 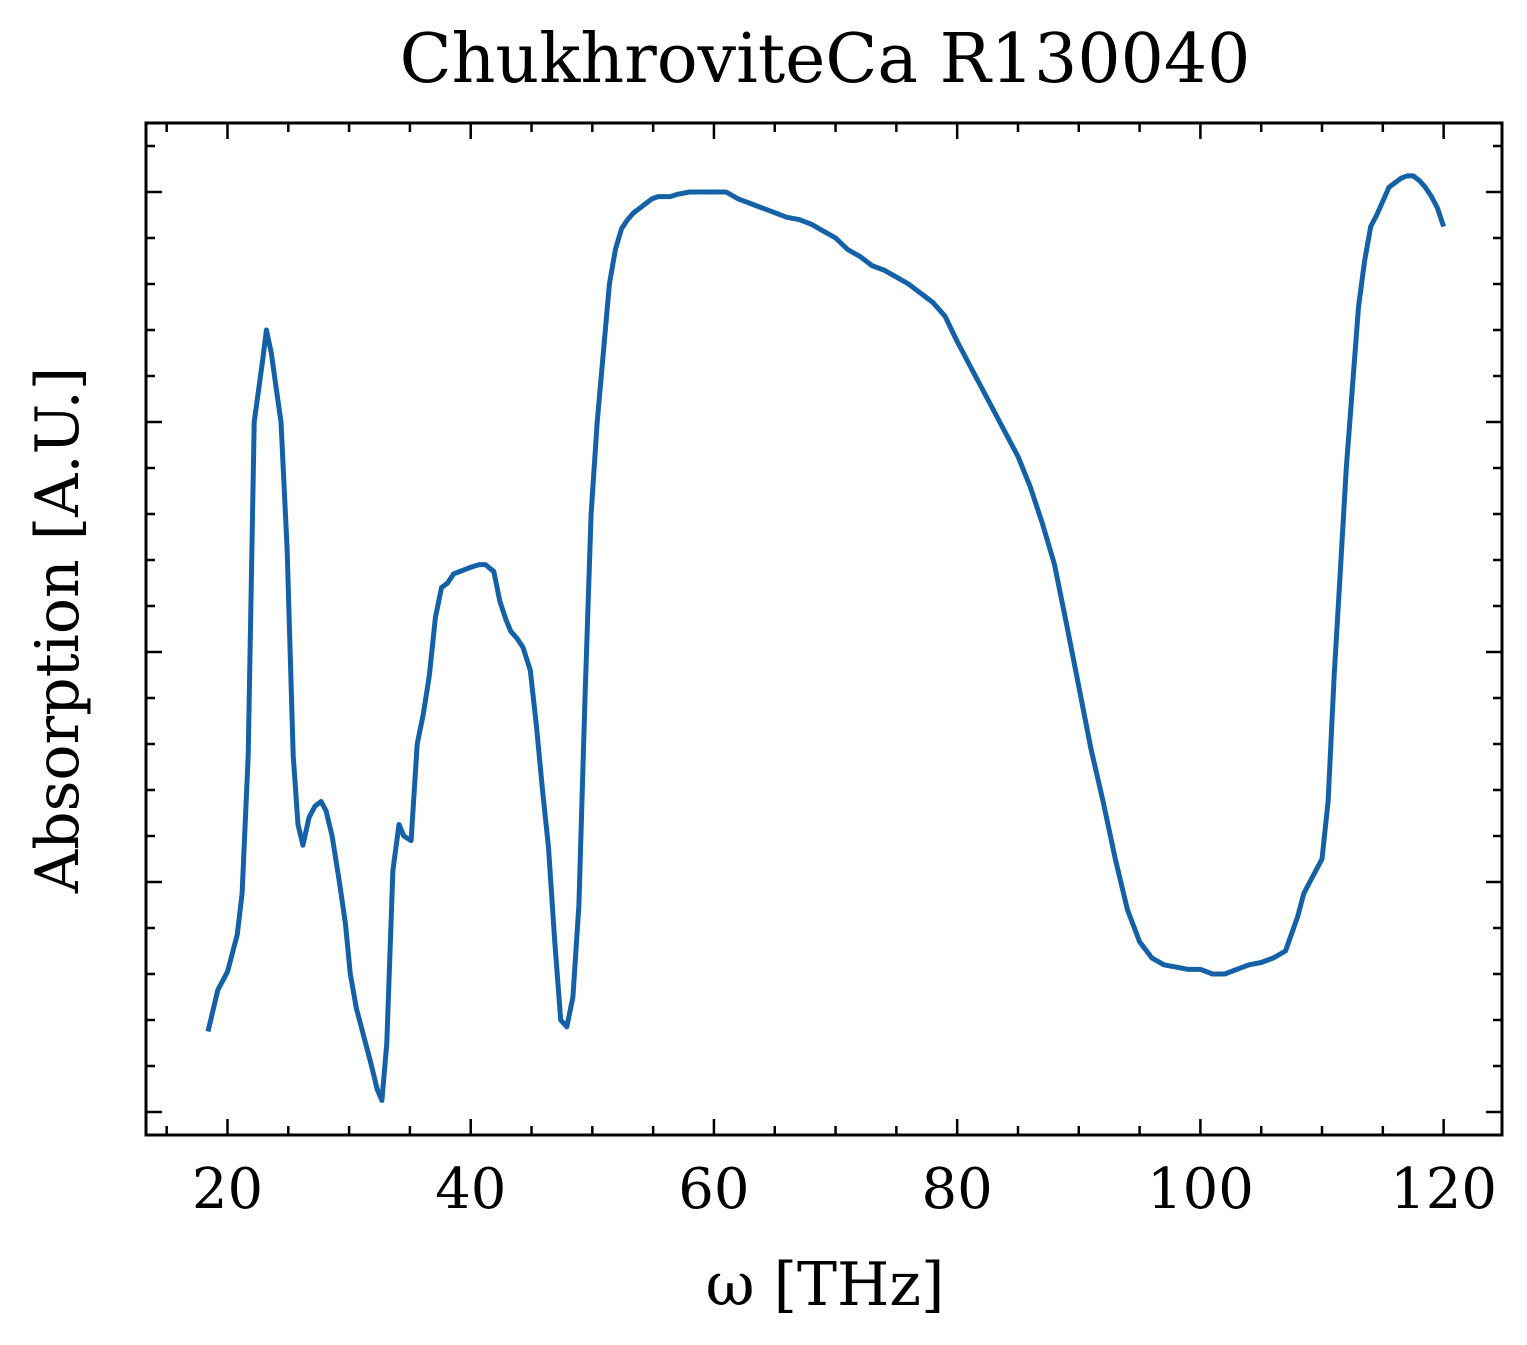 What do you see at coordinates (825, 1285) in the screenshot?
I see `x-axis-label: ω [THz]` at bounding box center [825, 1285].